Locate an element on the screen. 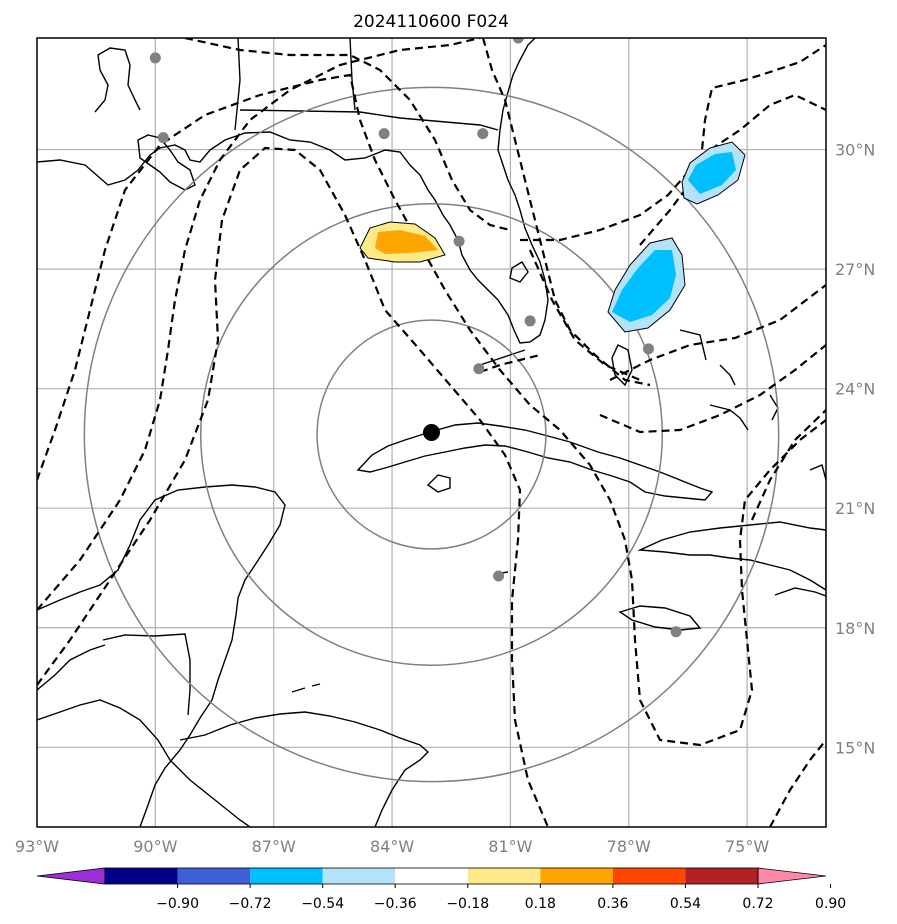 The width and height of the screenshot is (897, 924). shading-orange-gulf is located at coordinates (402, 242).